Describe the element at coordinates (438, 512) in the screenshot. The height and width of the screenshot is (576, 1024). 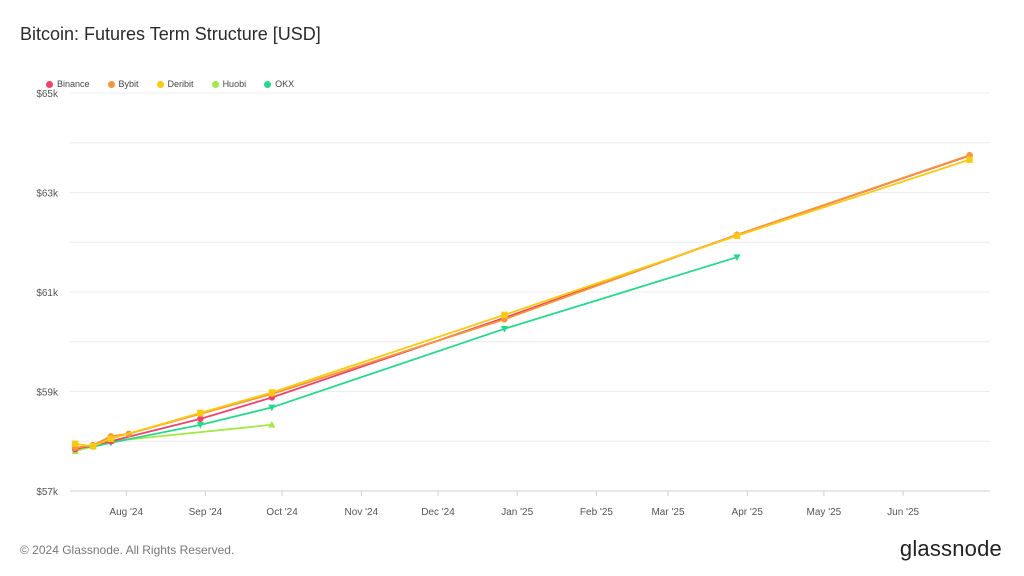
I see `x-tick-label: Dec '24` at that location.